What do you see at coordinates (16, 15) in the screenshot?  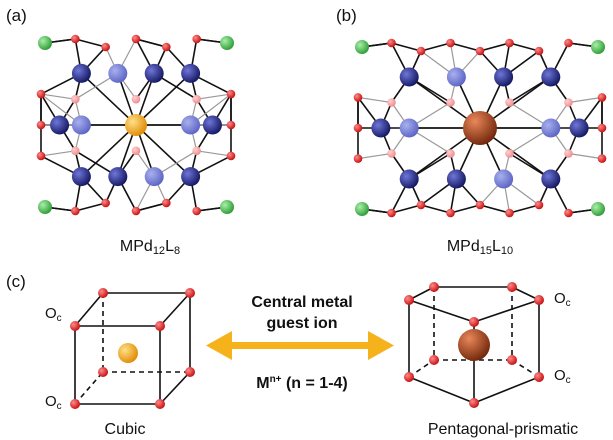 I see `panel-a-label: (a)` at bounding box center [16, 15].